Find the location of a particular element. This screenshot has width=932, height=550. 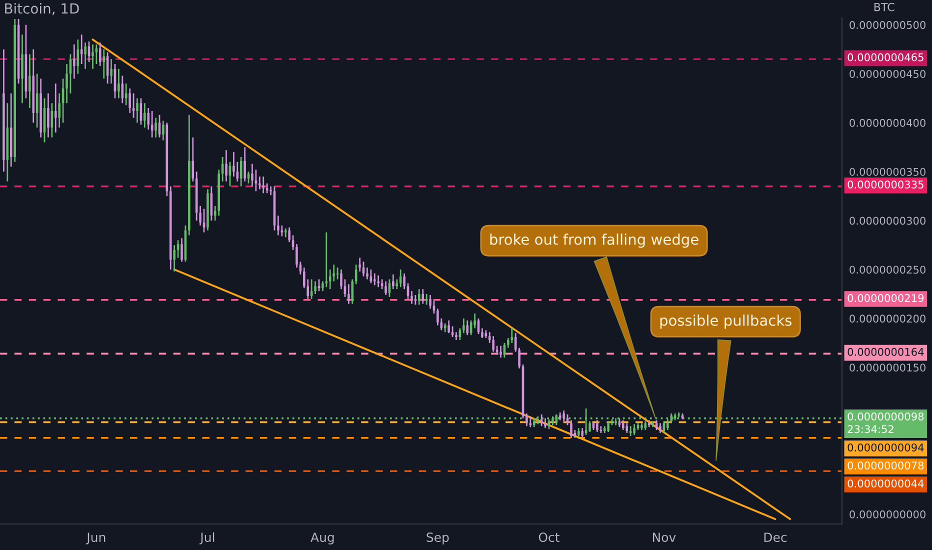

x-tick-label: Aug is located at coordinates (322, 538).